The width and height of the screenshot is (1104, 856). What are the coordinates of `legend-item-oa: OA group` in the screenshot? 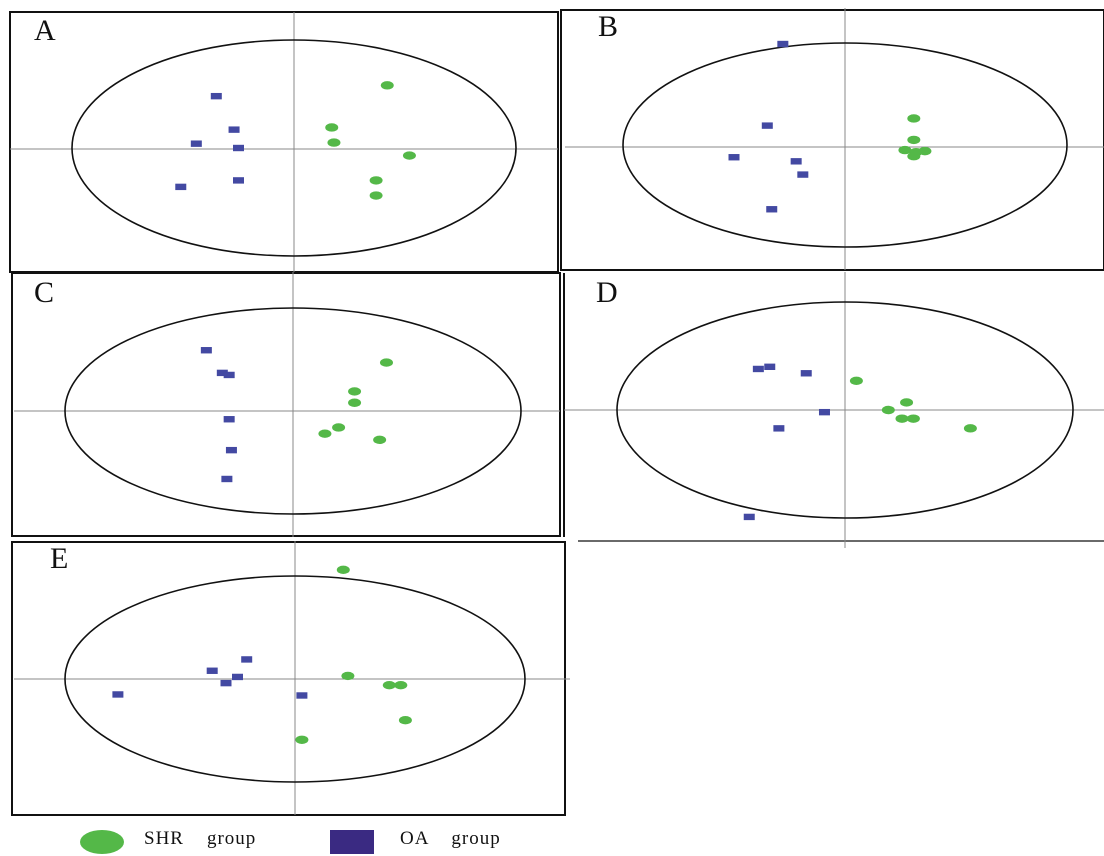 It's located at (465, 842).